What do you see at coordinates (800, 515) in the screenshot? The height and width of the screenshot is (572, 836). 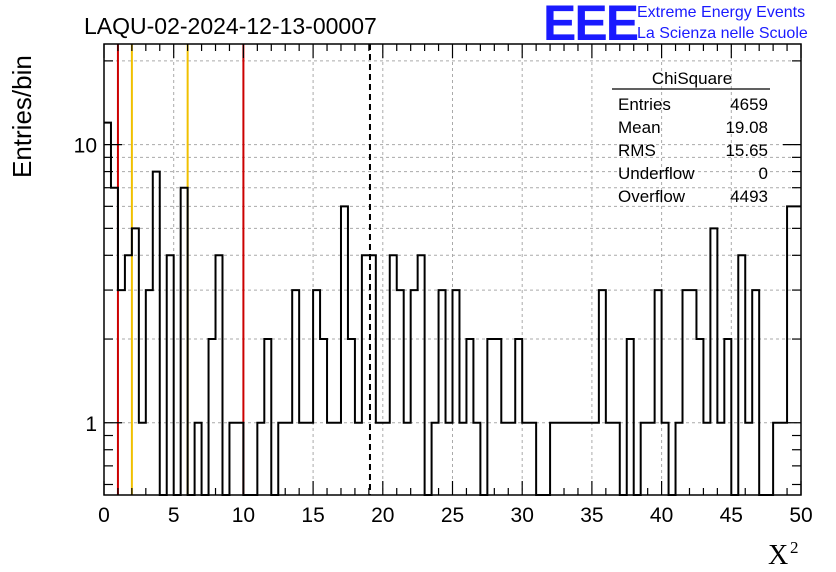 I see `x-tick-label: 50` at bounding box center [800, 515].